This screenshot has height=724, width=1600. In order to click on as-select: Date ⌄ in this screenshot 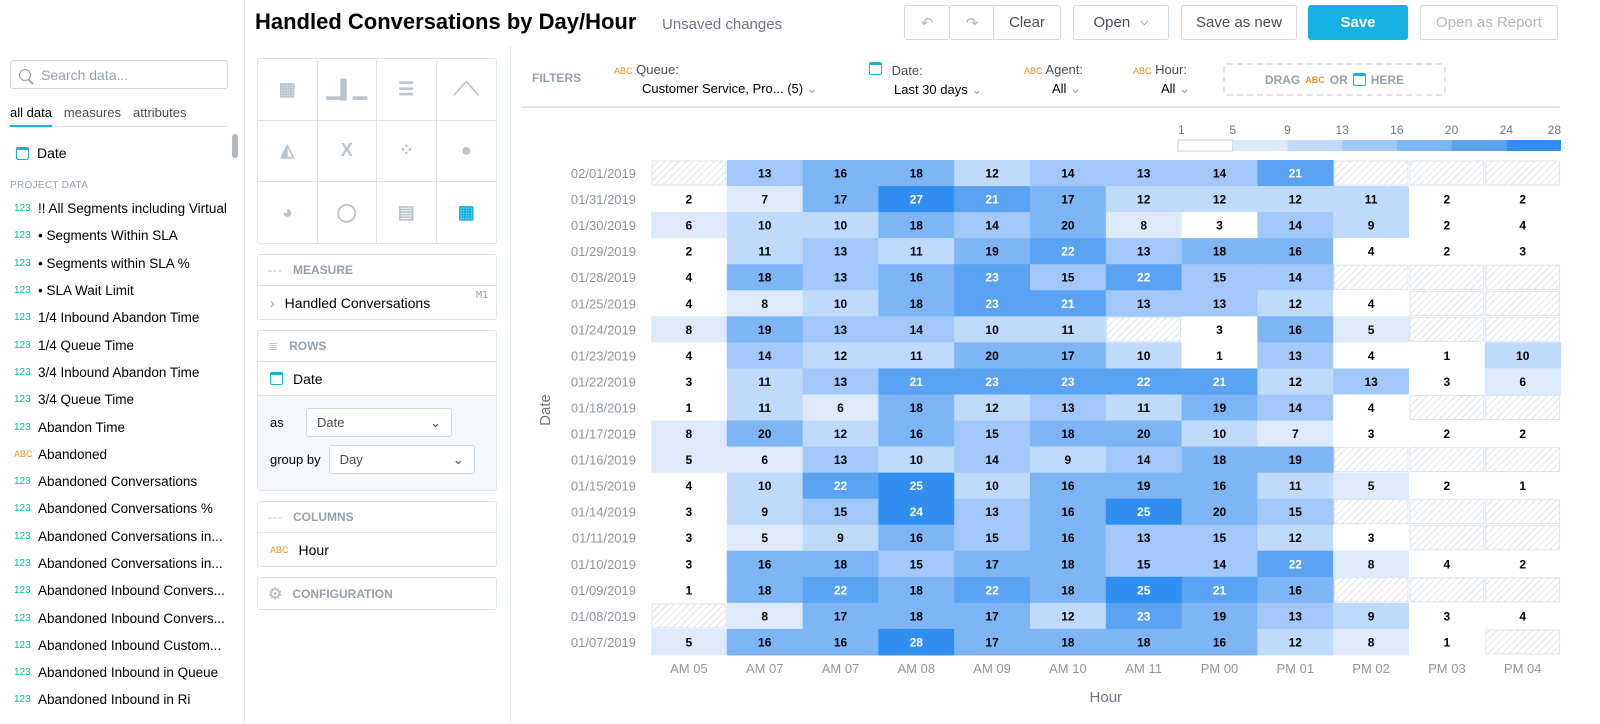, I will do `click(379, 422)`.